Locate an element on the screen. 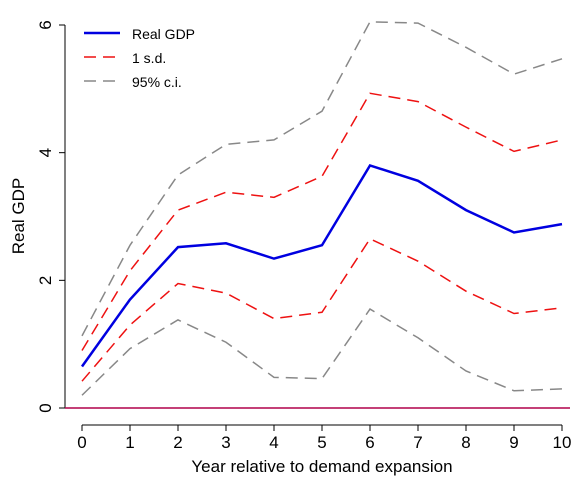  x-tick-label: 8 is located at coordinates (465, 442).